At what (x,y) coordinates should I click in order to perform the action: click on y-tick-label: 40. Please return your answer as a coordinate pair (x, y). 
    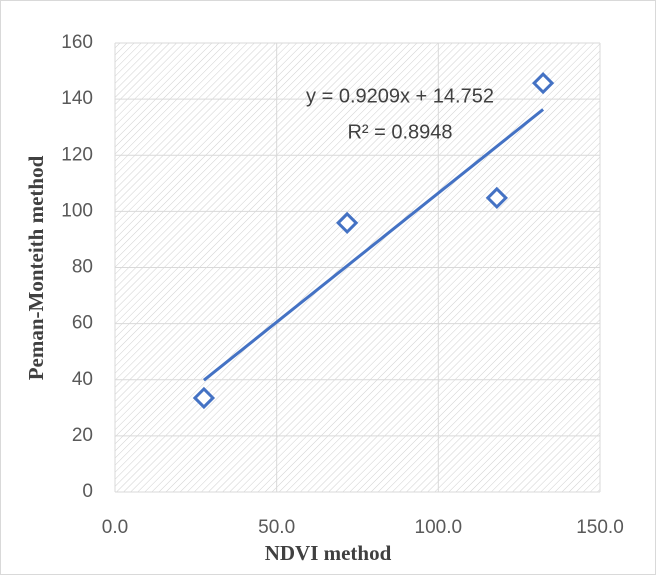
    Looking at the image, I should click on (82, 379).